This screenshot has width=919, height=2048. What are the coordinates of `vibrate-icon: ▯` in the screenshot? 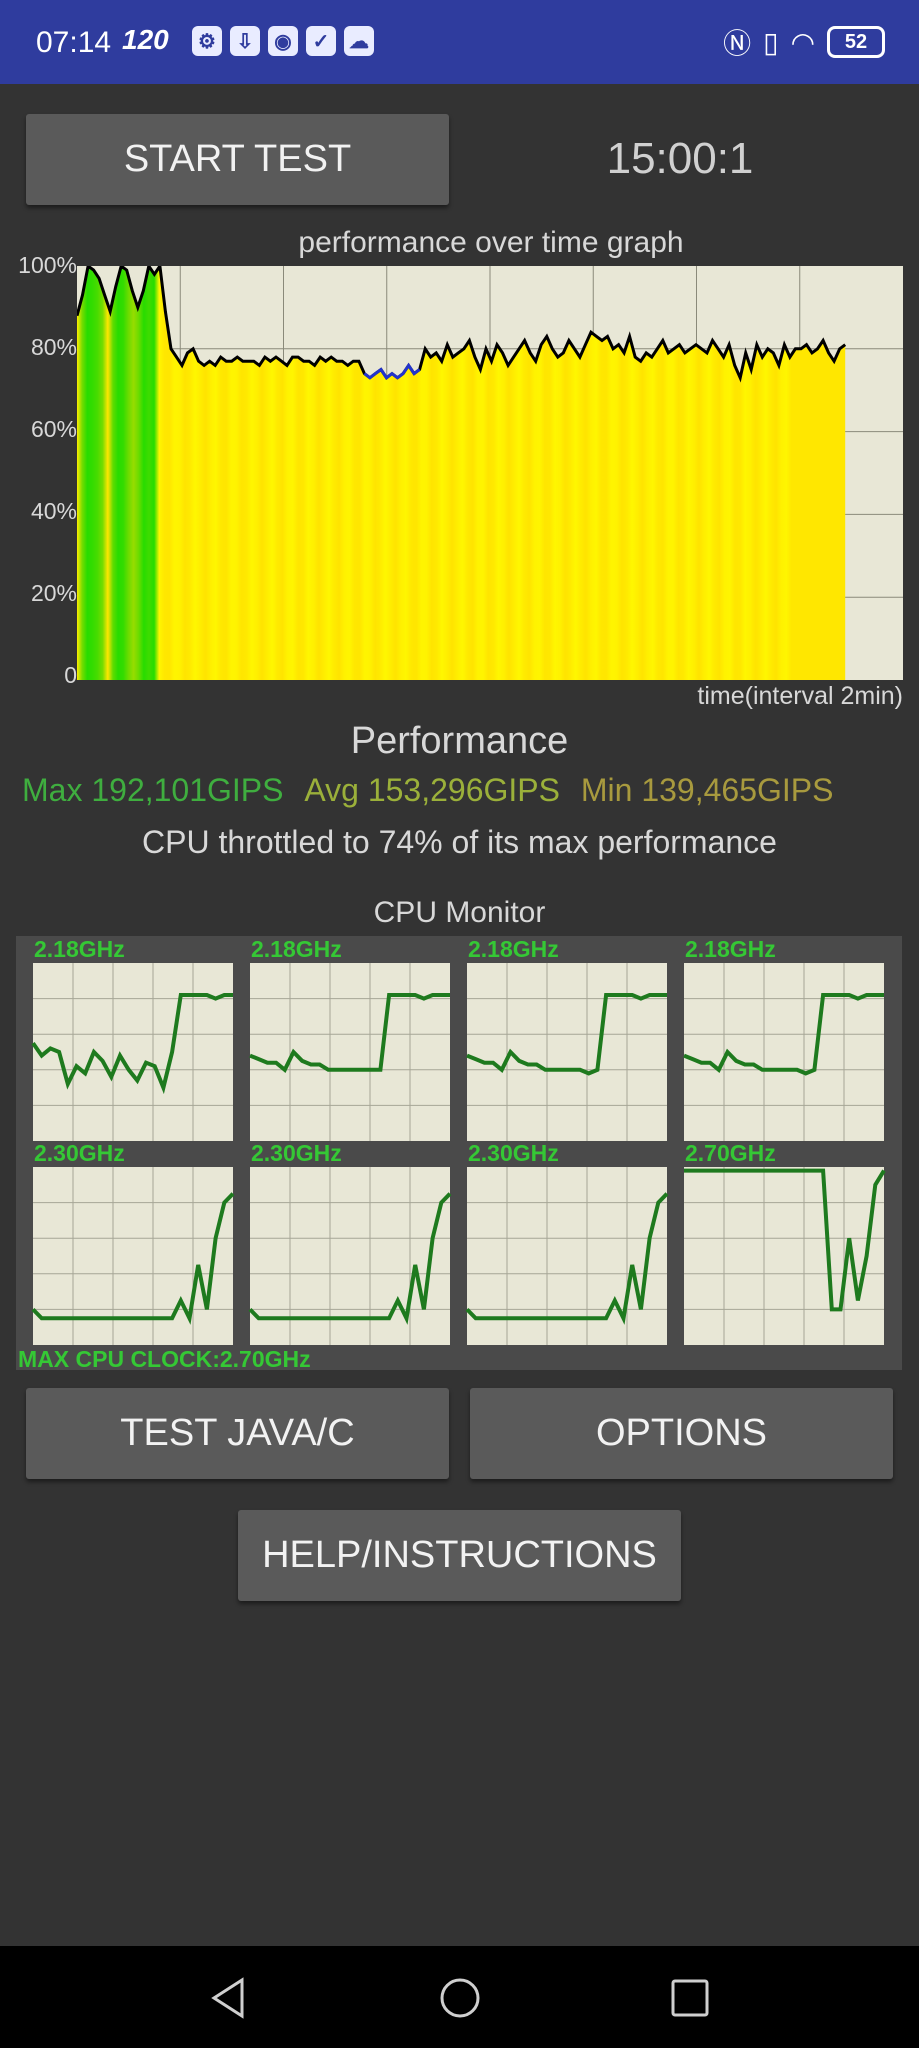 It's located at (771, 42).